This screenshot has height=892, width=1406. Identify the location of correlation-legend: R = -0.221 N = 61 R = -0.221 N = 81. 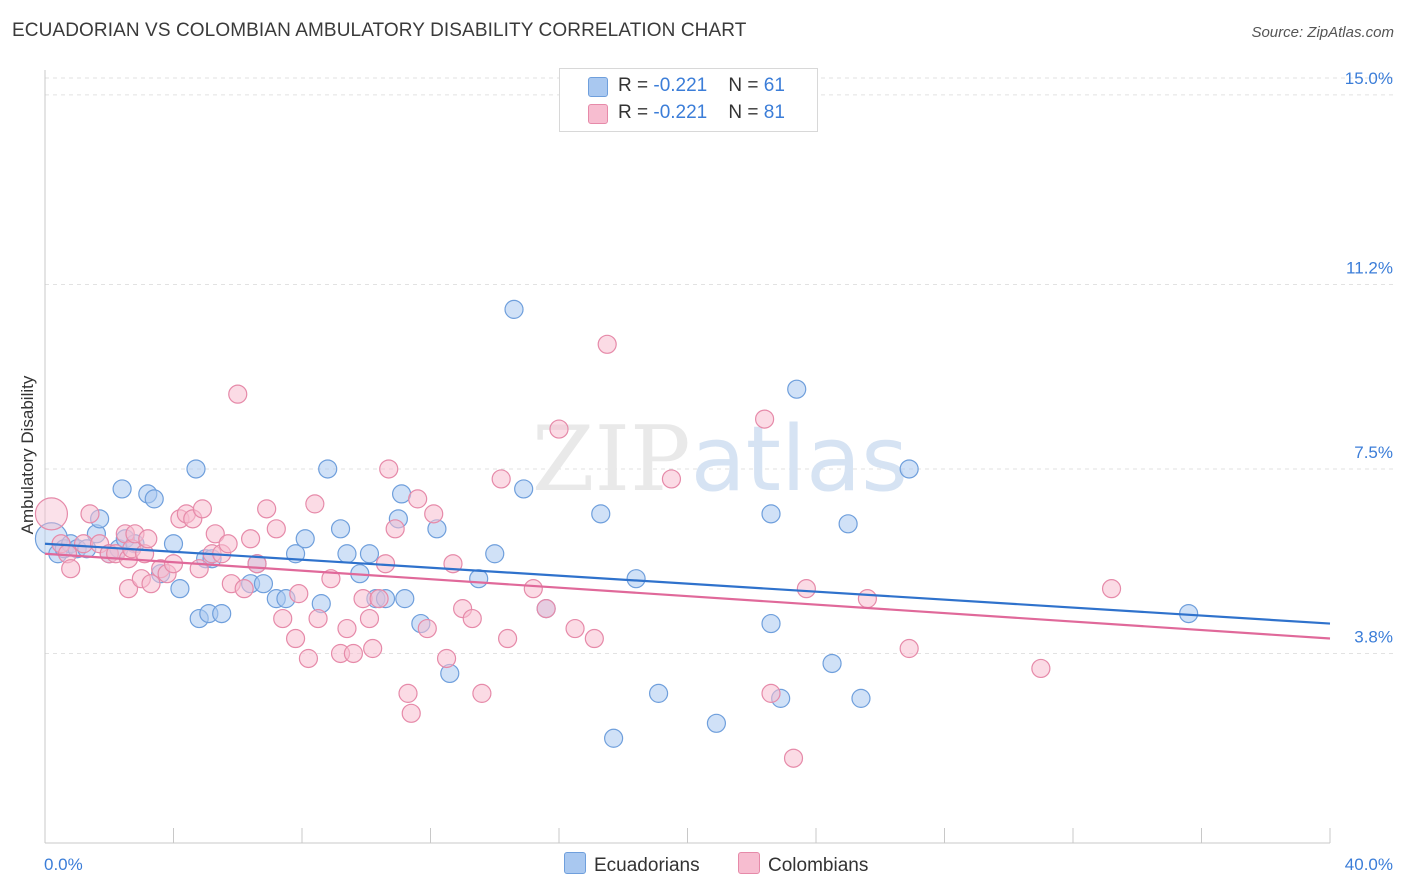
(688, 100).